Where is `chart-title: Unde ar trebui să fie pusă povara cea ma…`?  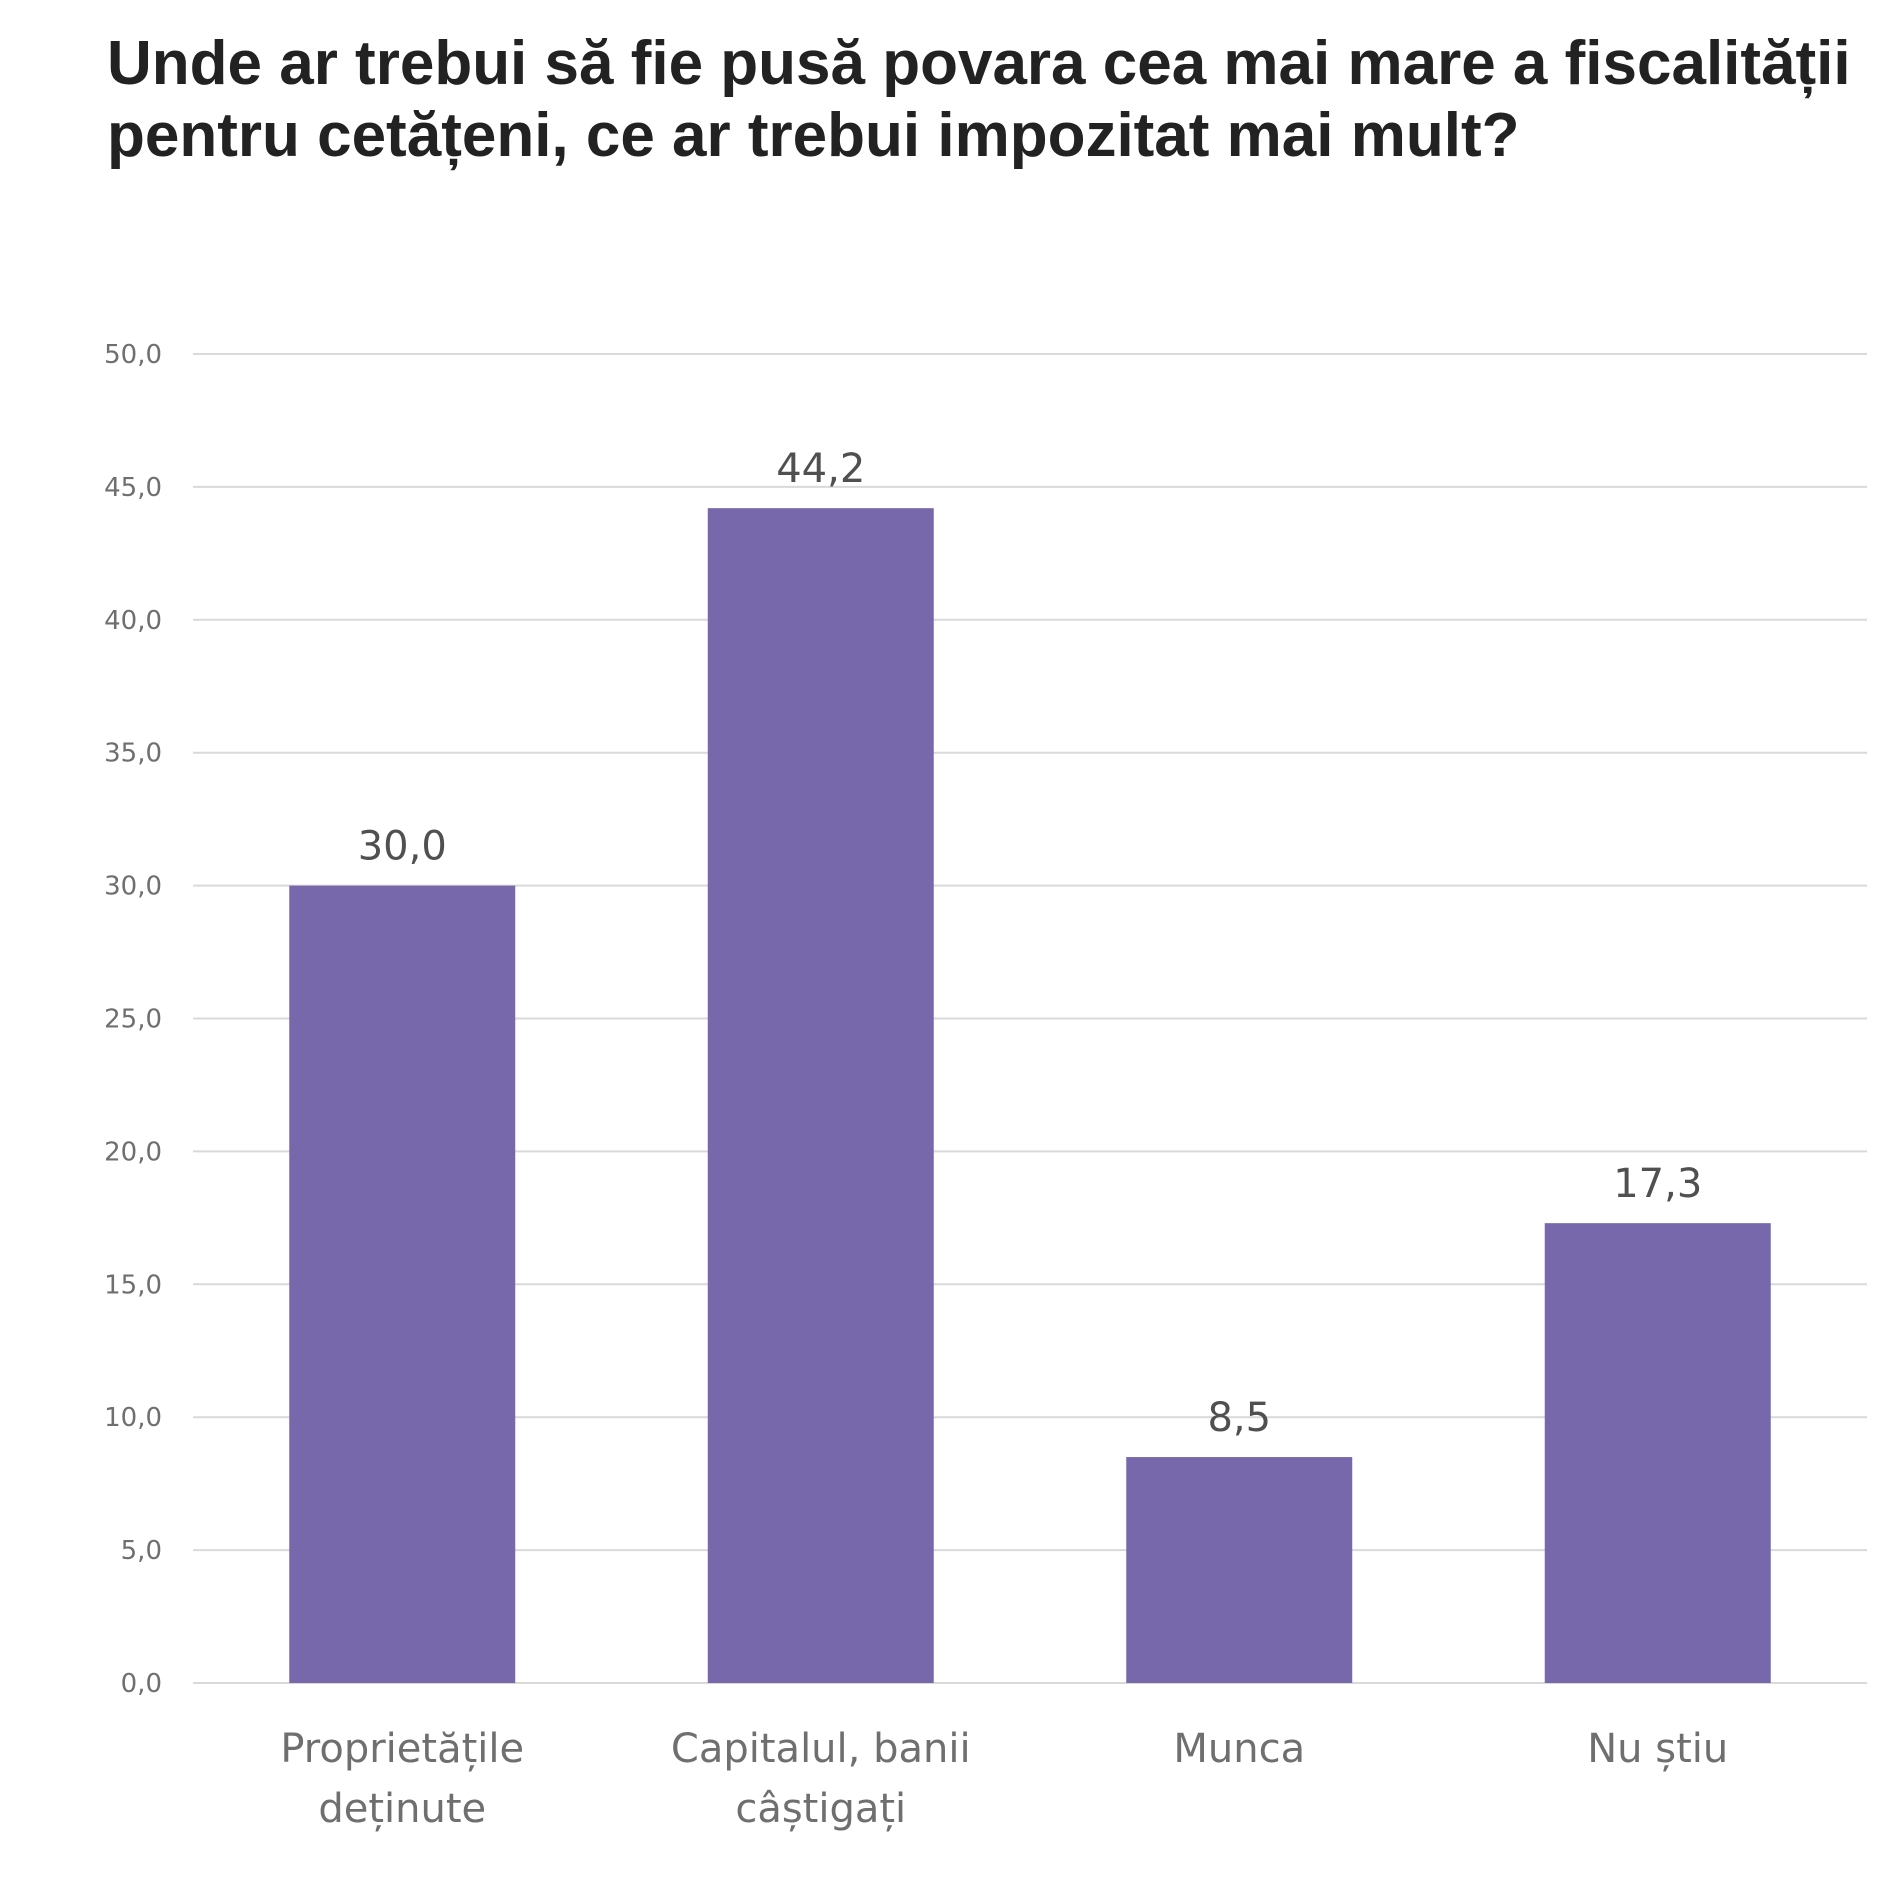
chart-title: Unde ar trebui să fie pusă povara cea ma… is located at coordinates (979, 99).